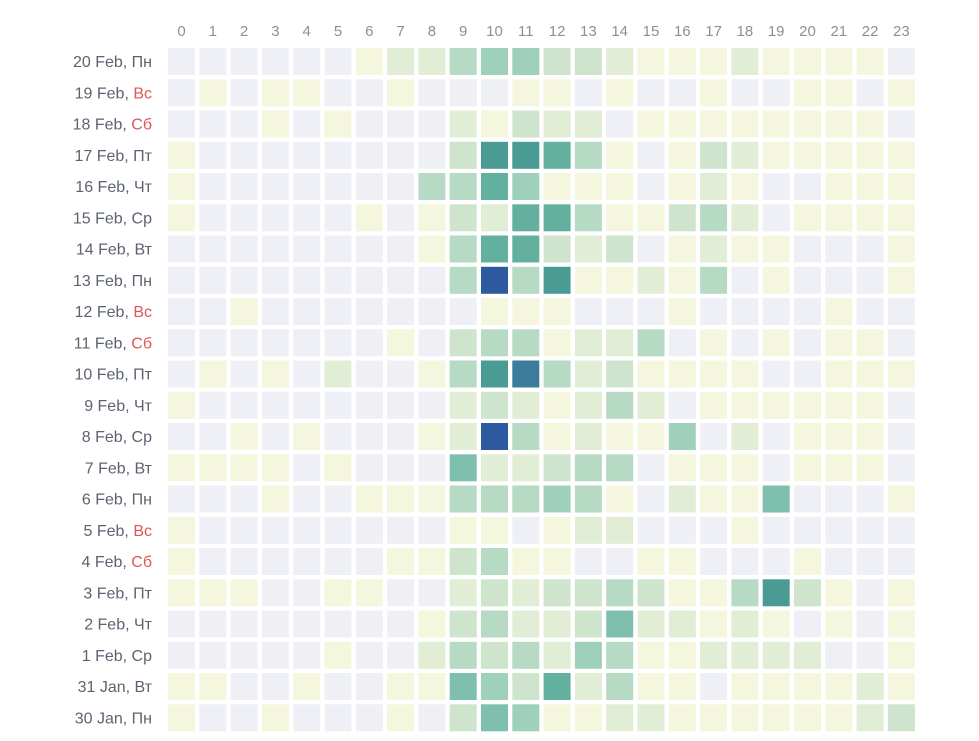 This screenshot has width=979, height=741. Describe the element at coordinates (142, 93) in the screenshot. I see `row-weekday-label-weekend: Вс` at that location.